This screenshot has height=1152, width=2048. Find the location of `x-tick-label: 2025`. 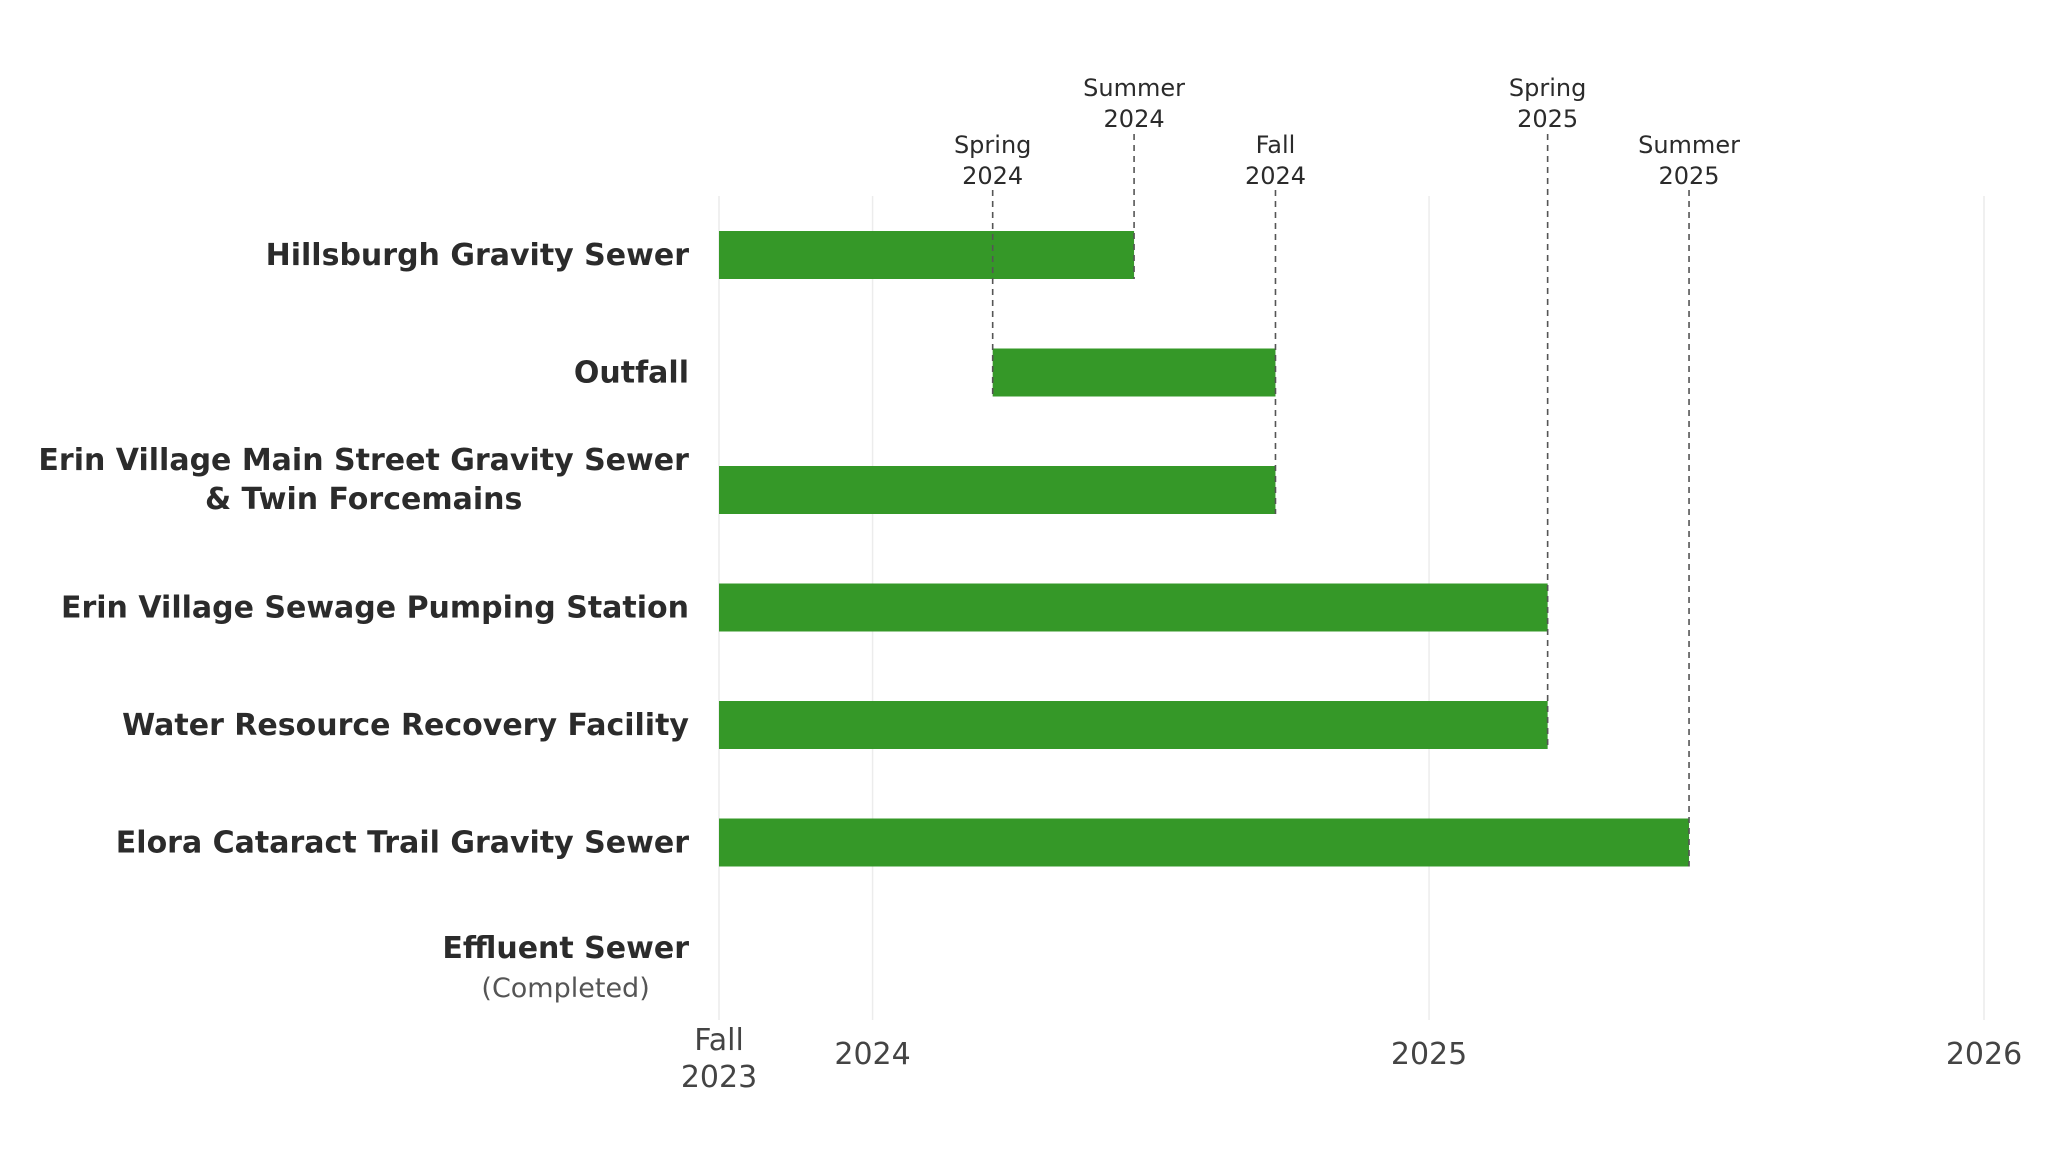

x-tick-label: 2025 is located at coordinates (1429, 1054).